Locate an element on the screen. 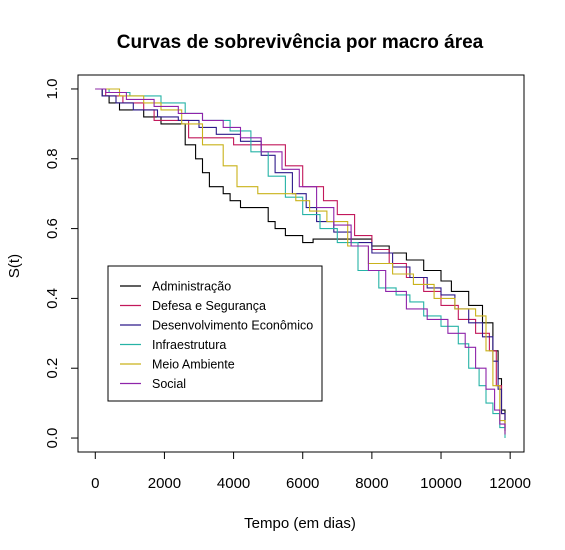 This screenshot has width=565, height=550. x-tick-label: 12000 is located at coordinates (510, 483).